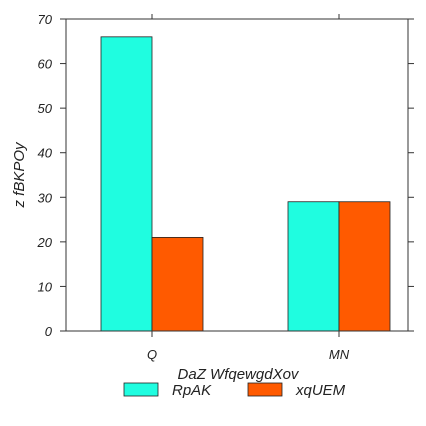 This screenshot has width=426, height=426. I want to click on bar-rpak-q, so click(126, 184).